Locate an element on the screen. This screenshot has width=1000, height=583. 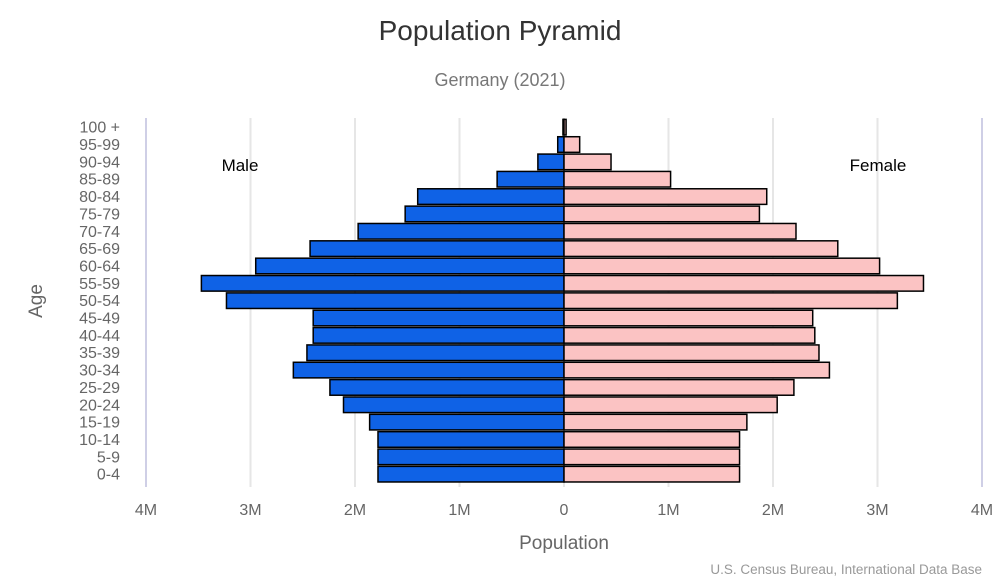
x-tick-label: 0 is located at coordinates (564, 510).